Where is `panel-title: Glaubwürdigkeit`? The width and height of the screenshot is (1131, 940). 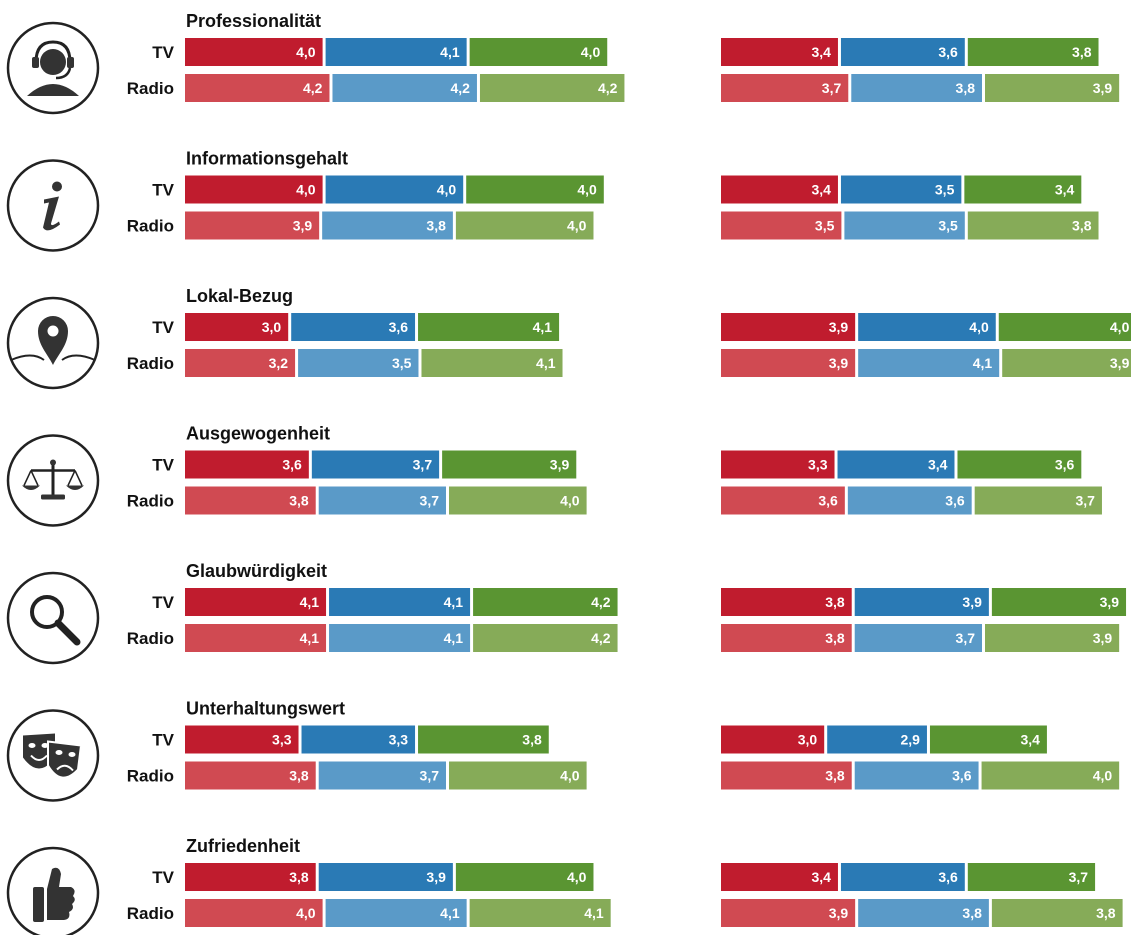
panel-title: Glaubwürdigkeit is located at coordinates (256, 571).